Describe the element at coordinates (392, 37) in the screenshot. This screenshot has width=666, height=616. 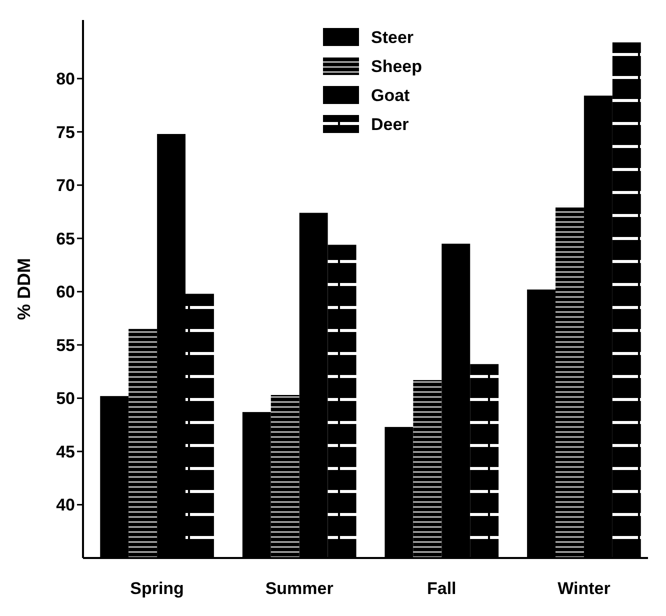
I see `legend-label: Steer` at that location.